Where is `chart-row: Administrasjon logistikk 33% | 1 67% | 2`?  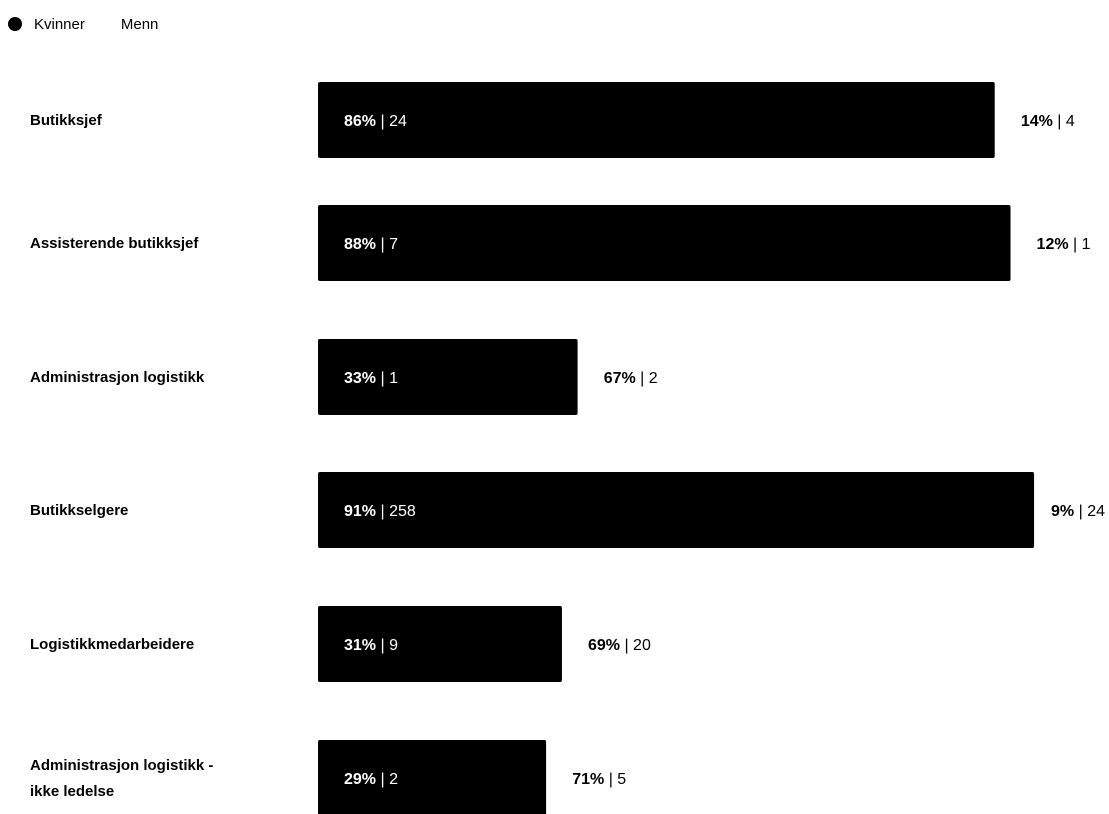
chart-row: Administrasjon logistikk 33% | 1 67% | 2 is located at coordinates (567, 377).